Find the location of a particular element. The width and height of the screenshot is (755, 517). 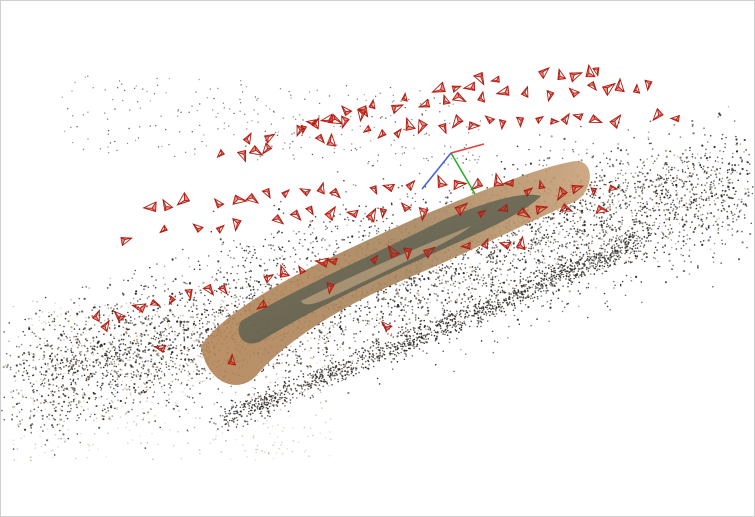

x-axis-line is located at coordinates (467, 148).